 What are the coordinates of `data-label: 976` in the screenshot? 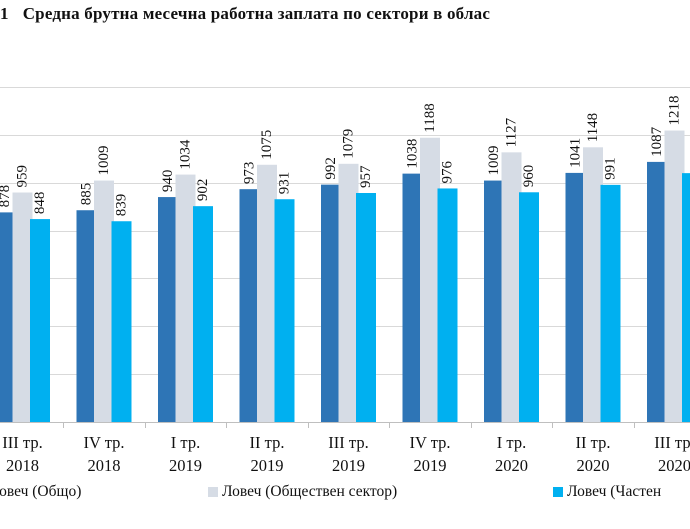 It's located at (448, 171).